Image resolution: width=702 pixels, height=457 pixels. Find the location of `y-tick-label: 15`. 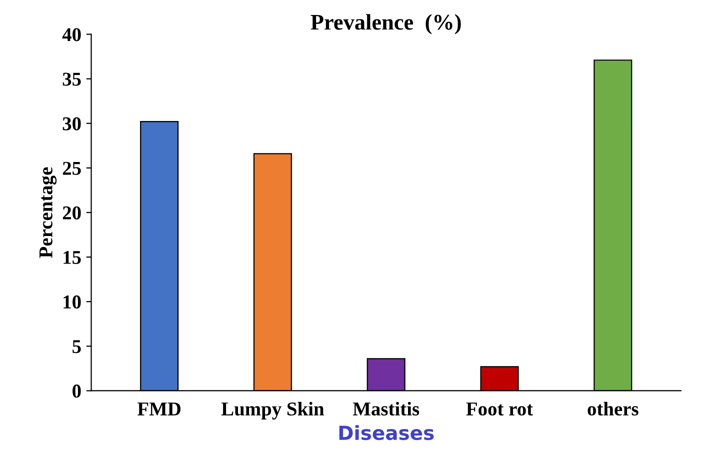

y-tick-label: 15 is located at coordinates (72, 257).